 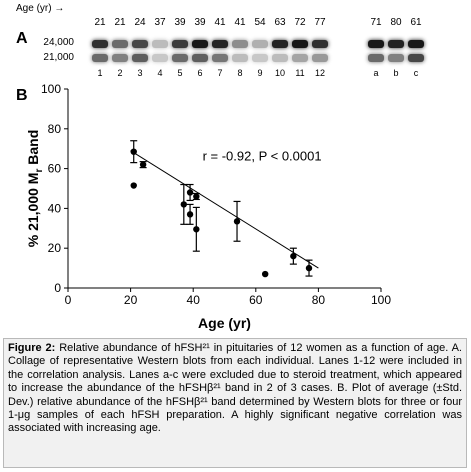 I want to click on y-axis-label-tail: Band, so click(x=33, y=149).